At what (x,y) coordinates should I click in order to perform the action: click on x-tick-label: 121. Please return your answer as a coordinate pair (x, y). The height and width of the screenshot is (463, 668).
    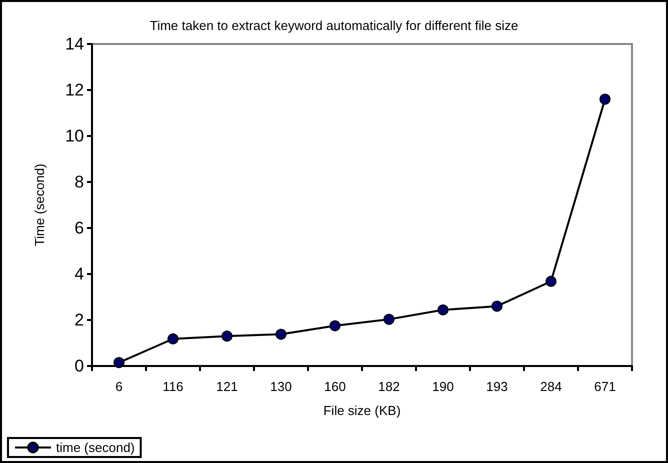
    Looking at the image, I should click on (227, 386).